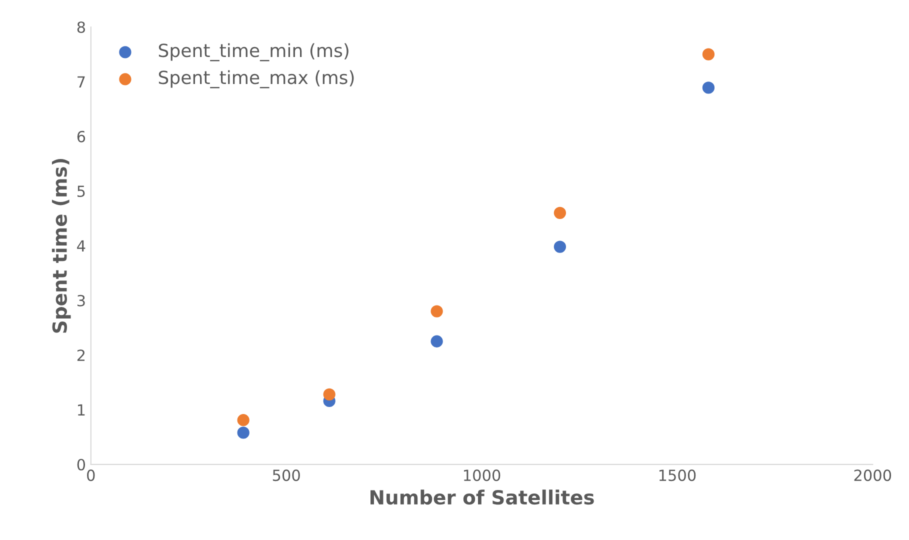  I want to click on x-tick-label: 2000, so click(873, 476).